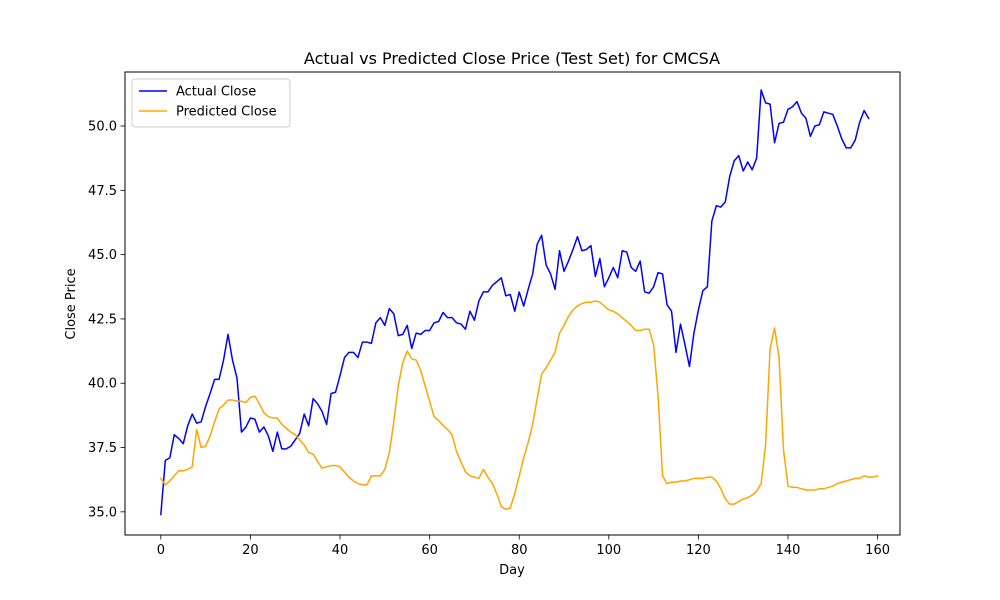  What do you see at coordinates (102, 191) in the screenshot?
I see `y-tick-label: 47.5` at bounding box center [102, 191].